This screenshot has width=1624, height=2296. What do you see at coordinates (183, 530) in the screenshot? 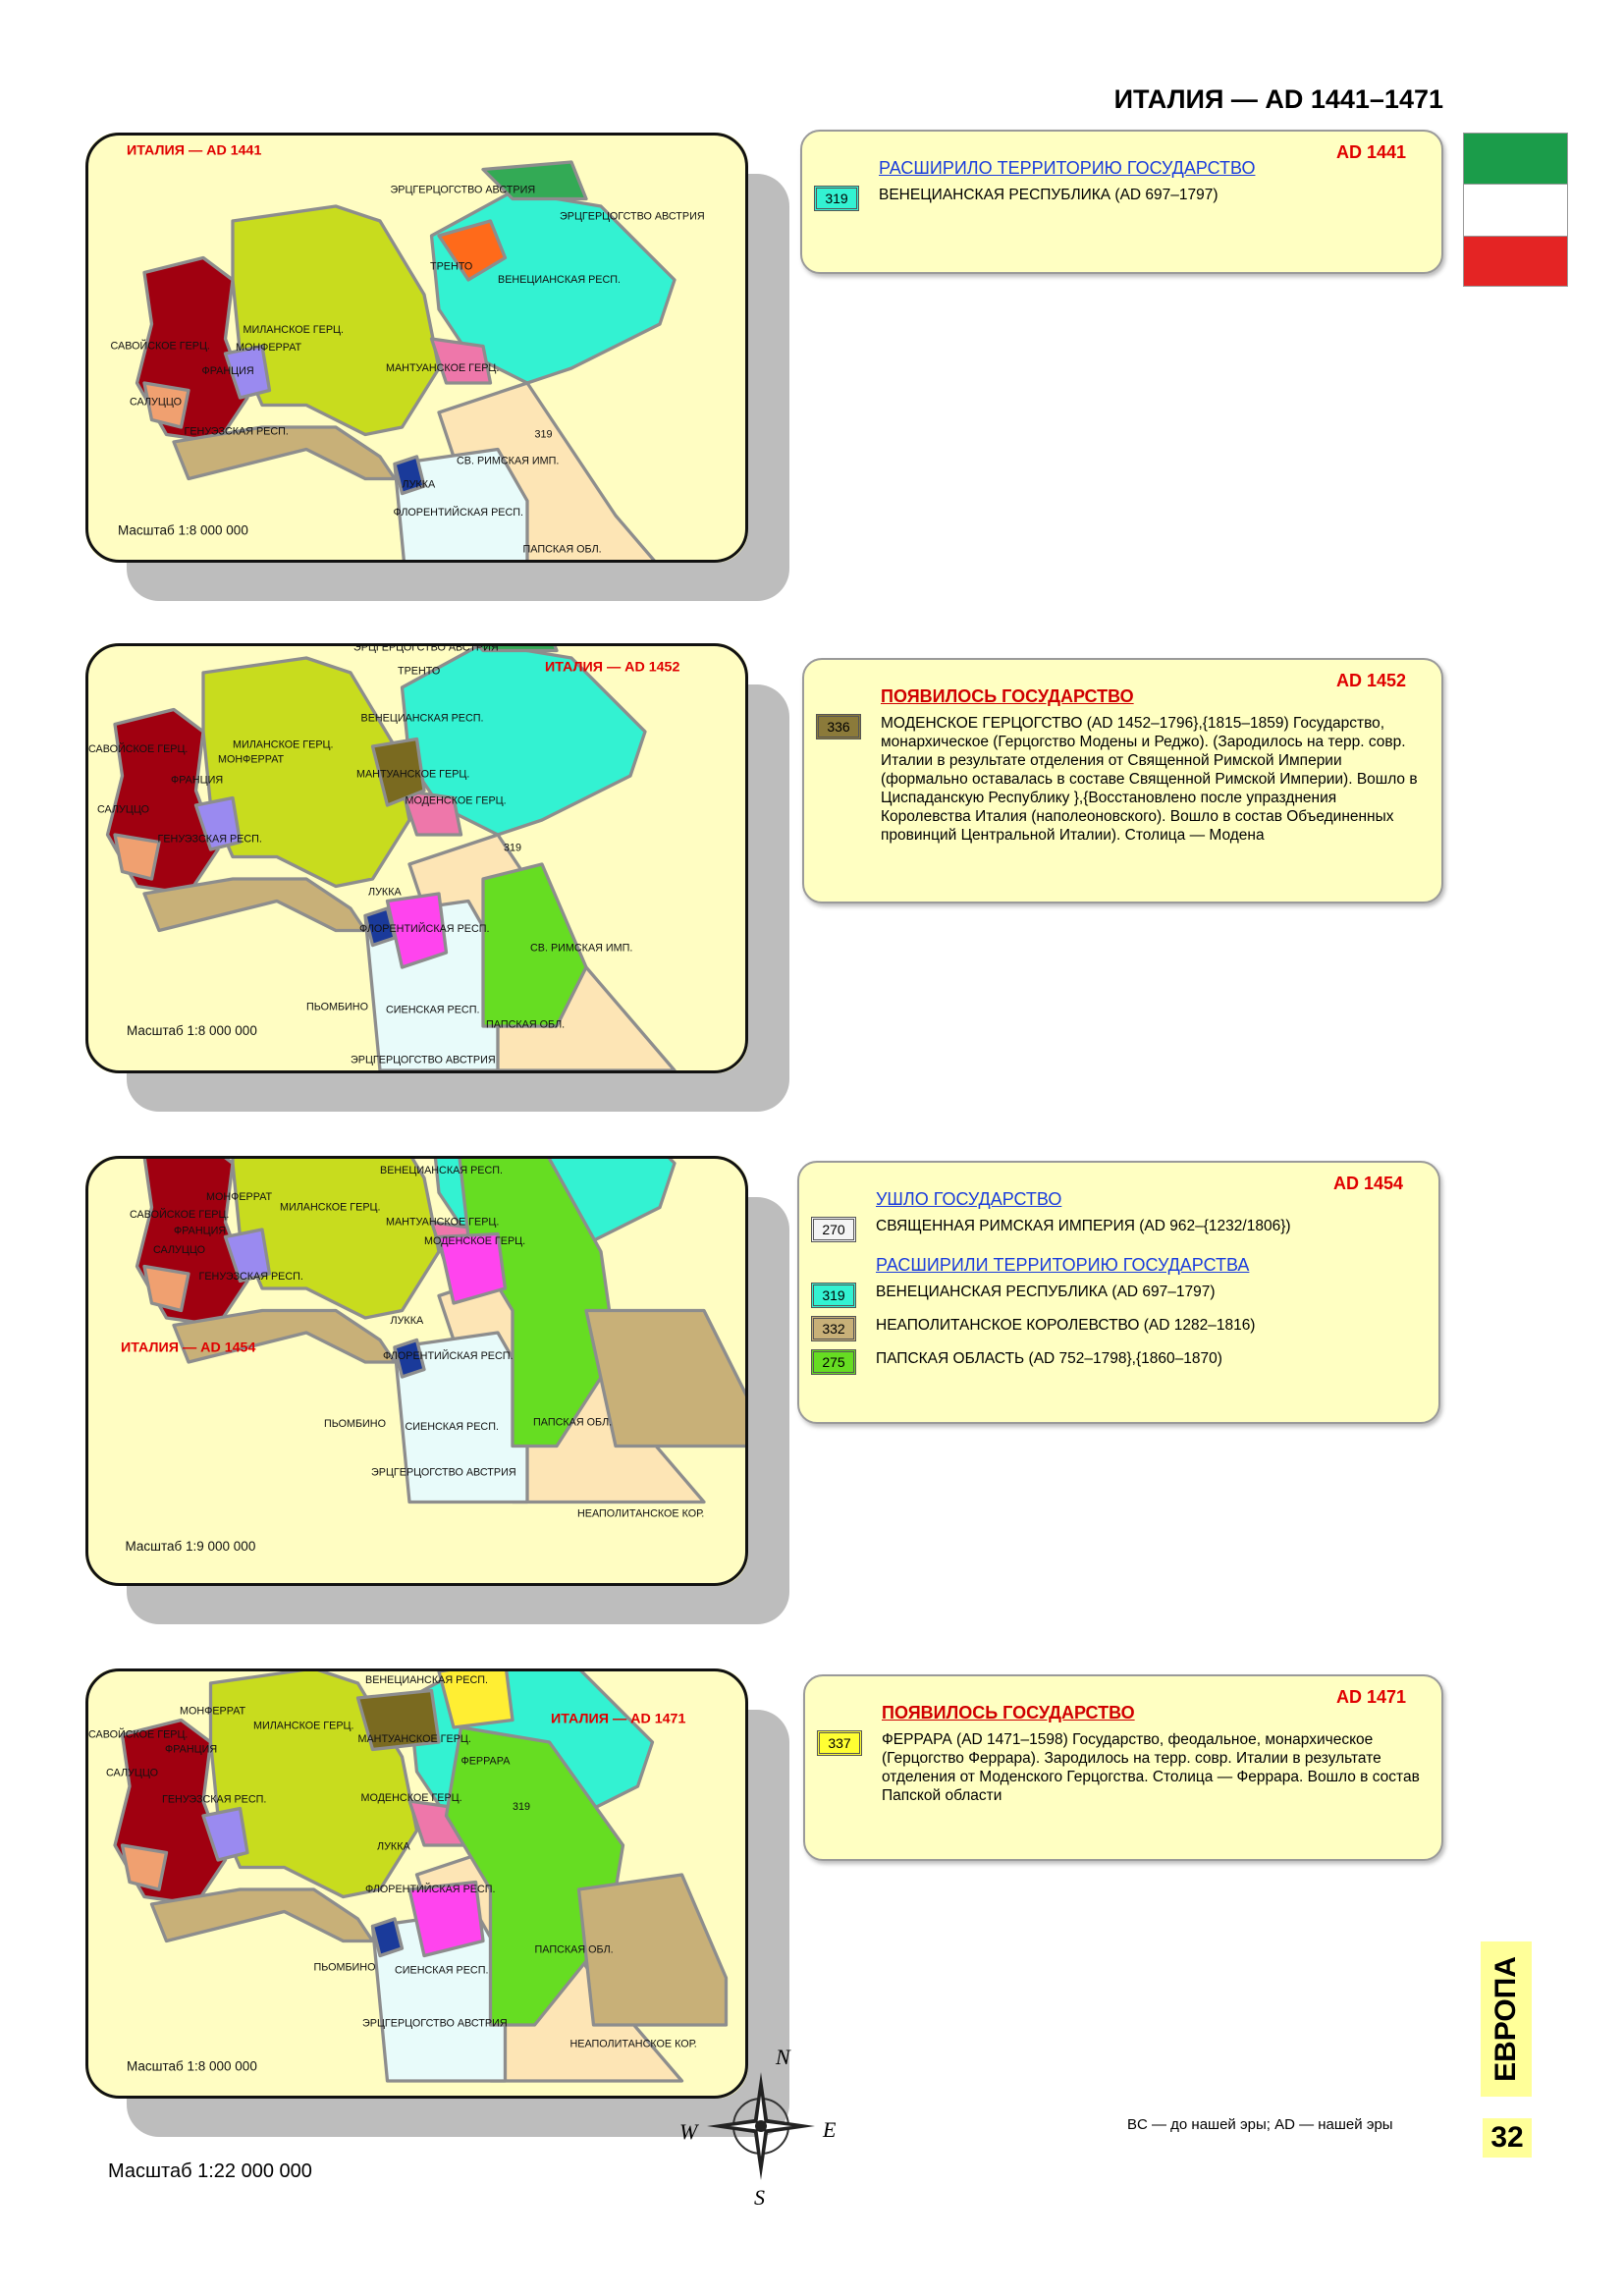
I see `map-scale: Масштаб 1:8 000 000` at bounding box center [183, 530].